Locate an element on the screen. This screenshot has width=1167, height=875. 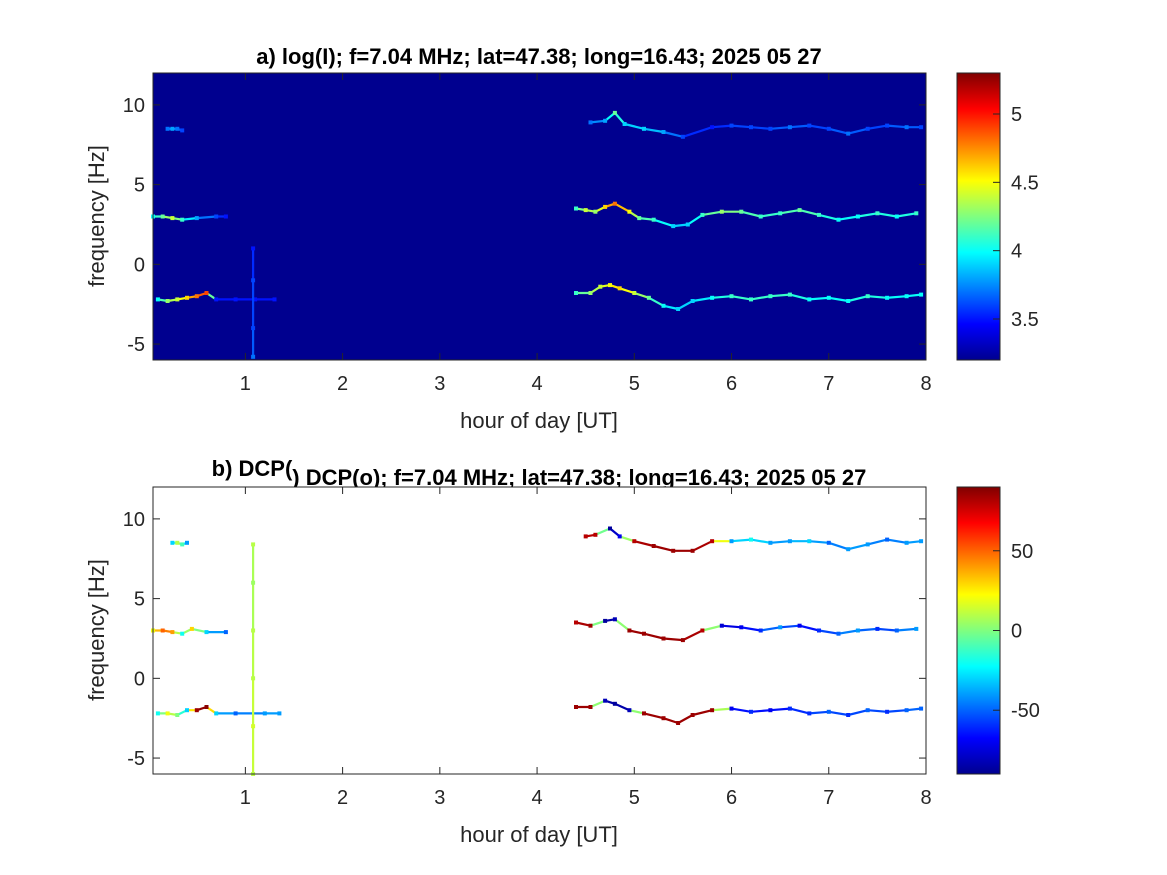
x-tick-label: 4 is located at coordinates (537, 384).